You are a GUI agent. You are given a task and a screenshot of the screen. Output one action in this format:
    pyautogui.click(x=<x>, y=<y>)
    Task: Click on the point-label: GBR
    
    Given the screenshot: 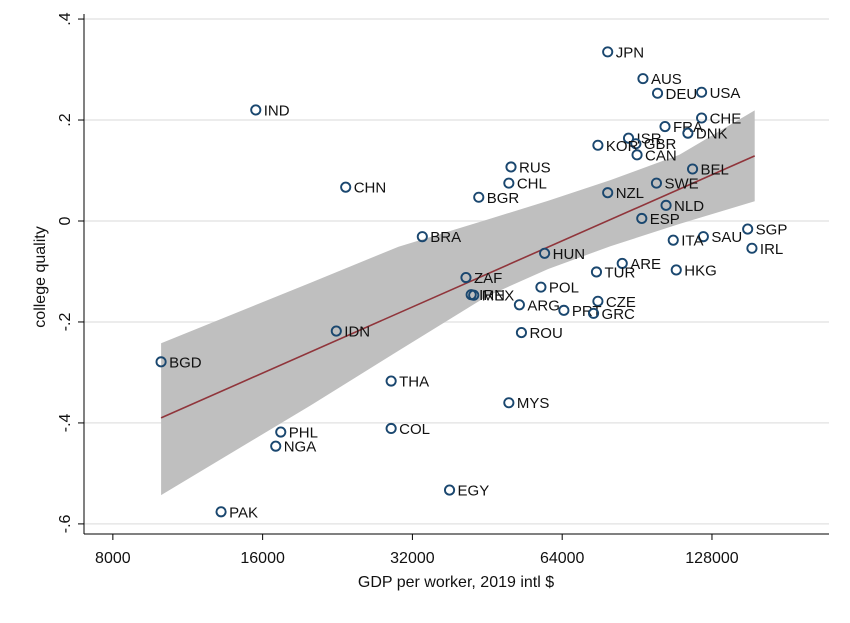 What is the action you would take?
    pyautogui.click(x=660, y=144)
    